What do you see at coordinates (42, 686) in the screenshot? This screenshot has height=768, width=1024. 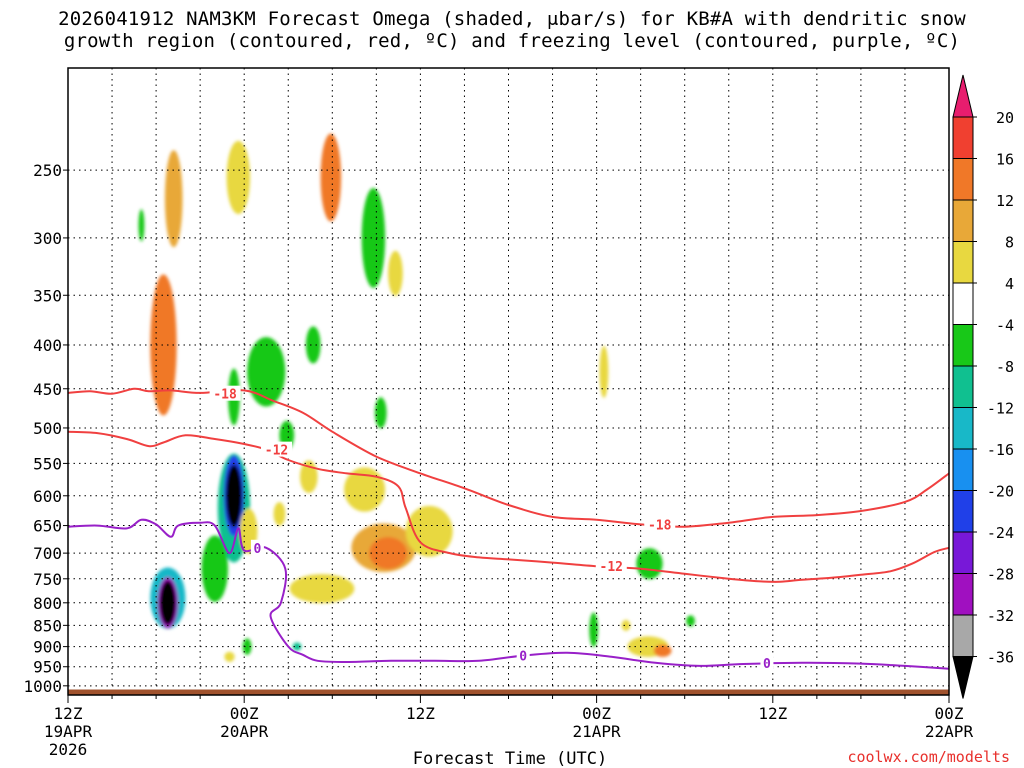 I see `y-tick-label: 1000` at bounding box center [42, 686].